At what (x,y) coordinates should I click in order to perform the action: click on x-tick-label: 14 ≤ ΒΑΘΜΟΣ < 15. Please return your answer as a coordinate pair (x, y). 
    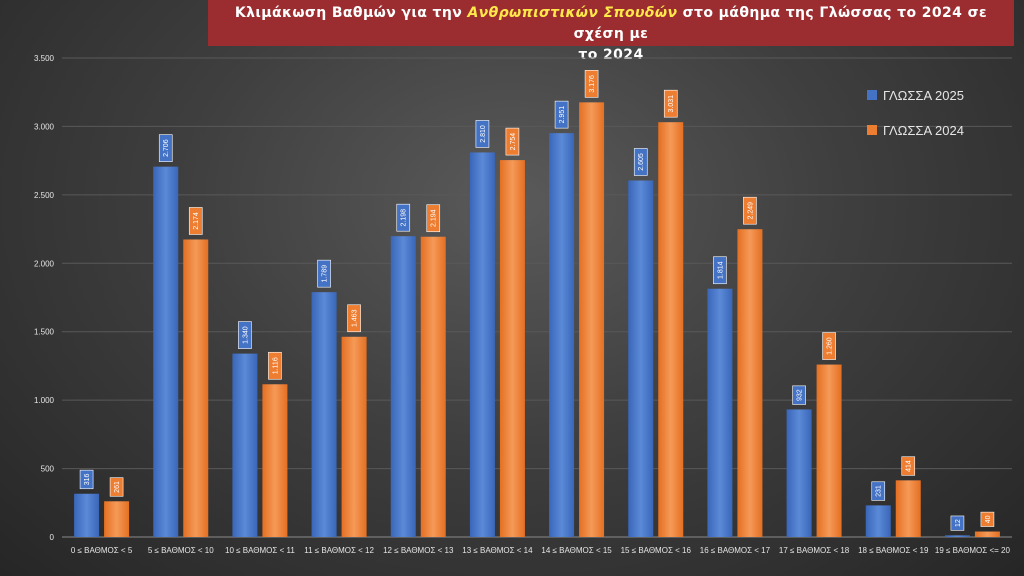
    Looking at the image, I should click on (576, 550).